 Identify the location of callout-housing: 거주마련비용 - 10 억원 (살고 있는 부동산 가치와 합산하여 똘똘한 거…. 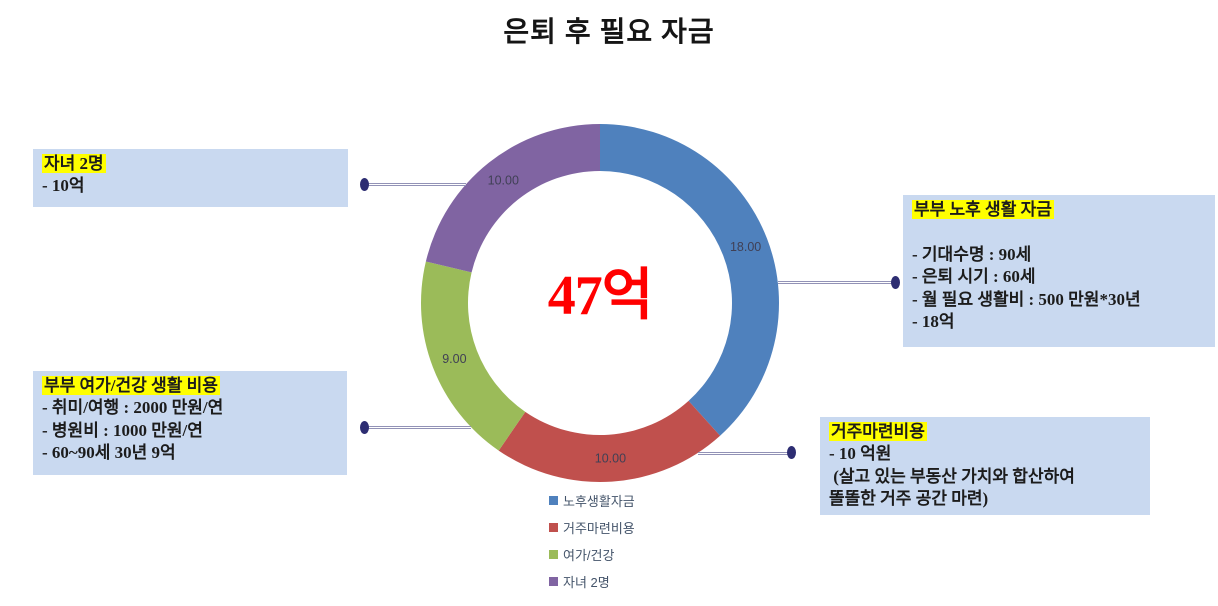
(985, 466).